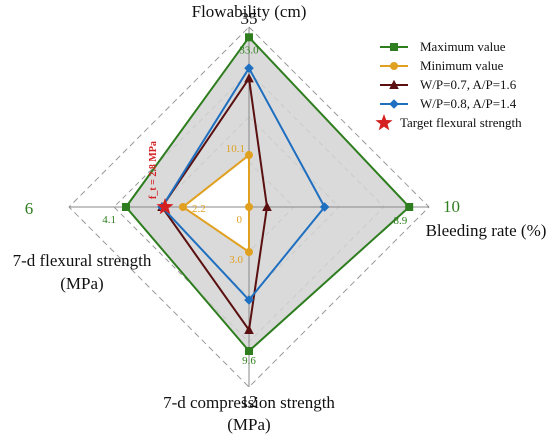 The image size is (550, 439). Describe the element at coordinates (249, 155) in the screenshot. I see `series-1-point-flowability` at that location.